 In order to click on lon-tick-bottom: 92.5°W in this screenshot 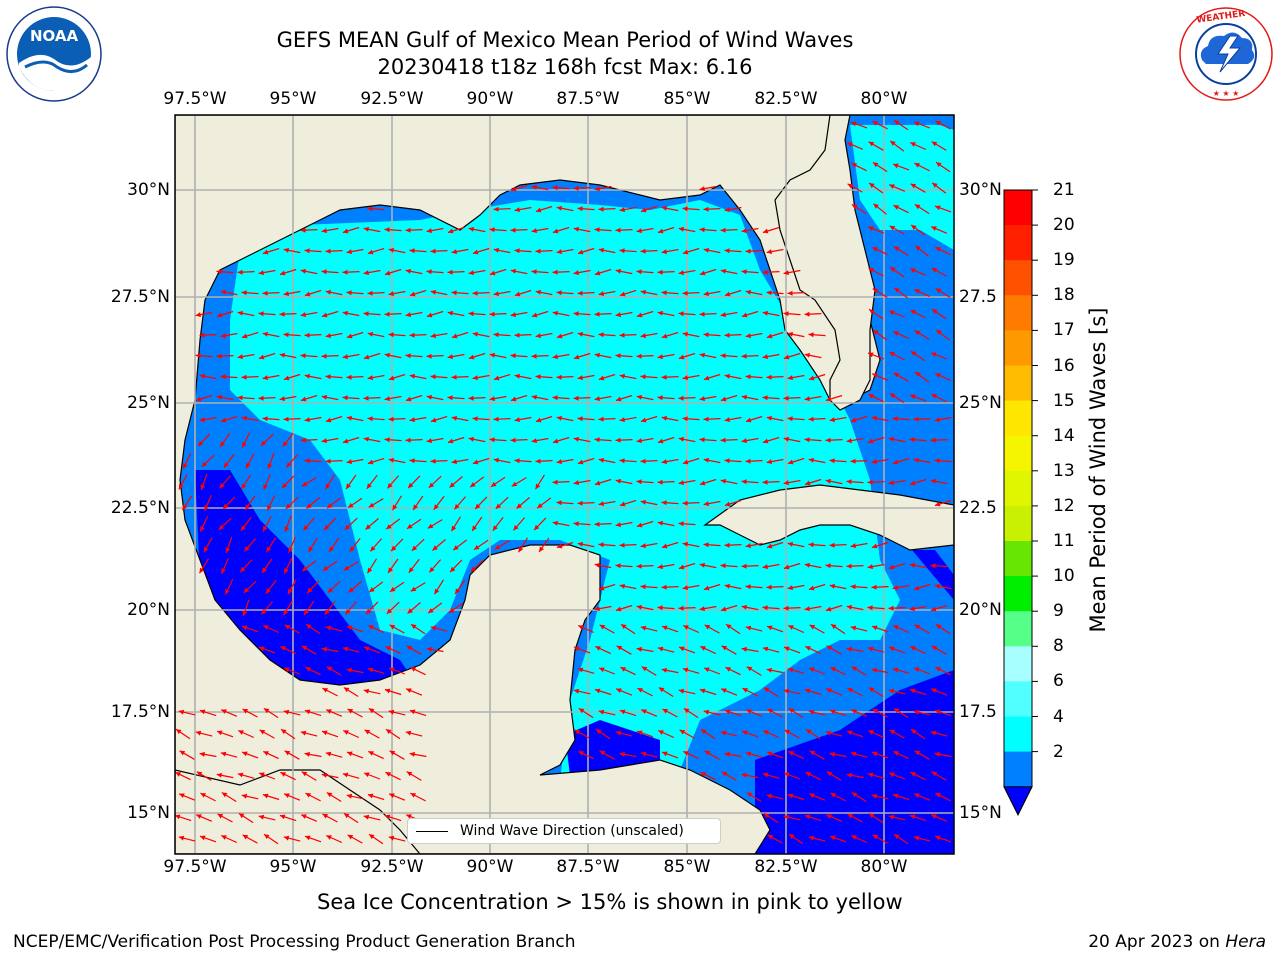, I will do `click(392, 867)`.